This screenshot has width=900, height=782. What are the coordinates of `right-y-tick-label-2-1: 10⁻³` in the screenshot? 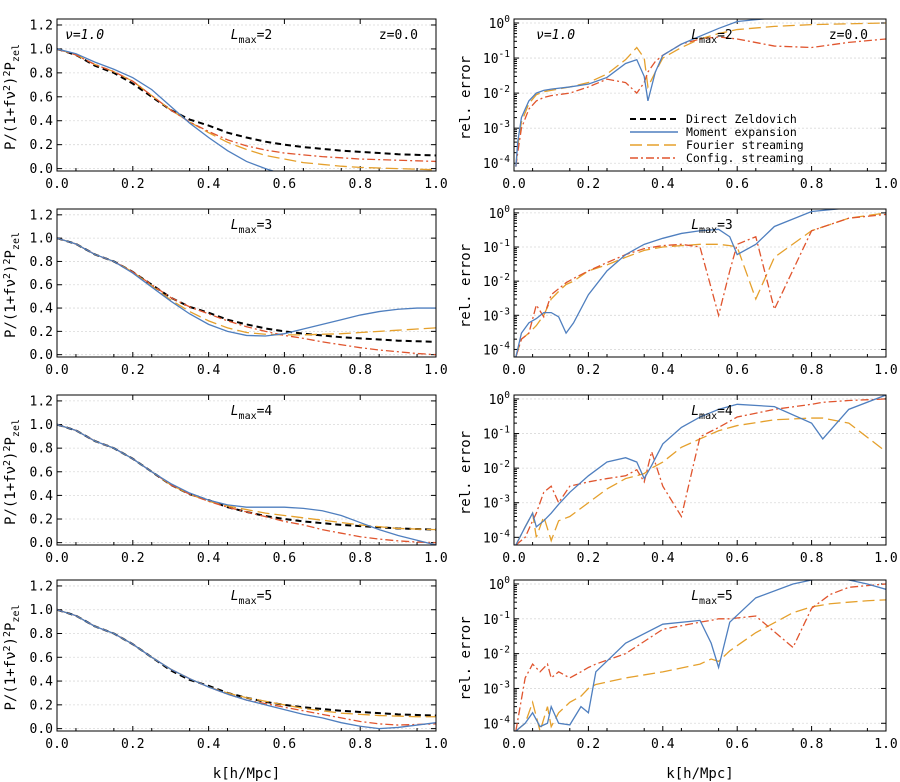 It's located at (496, 503).